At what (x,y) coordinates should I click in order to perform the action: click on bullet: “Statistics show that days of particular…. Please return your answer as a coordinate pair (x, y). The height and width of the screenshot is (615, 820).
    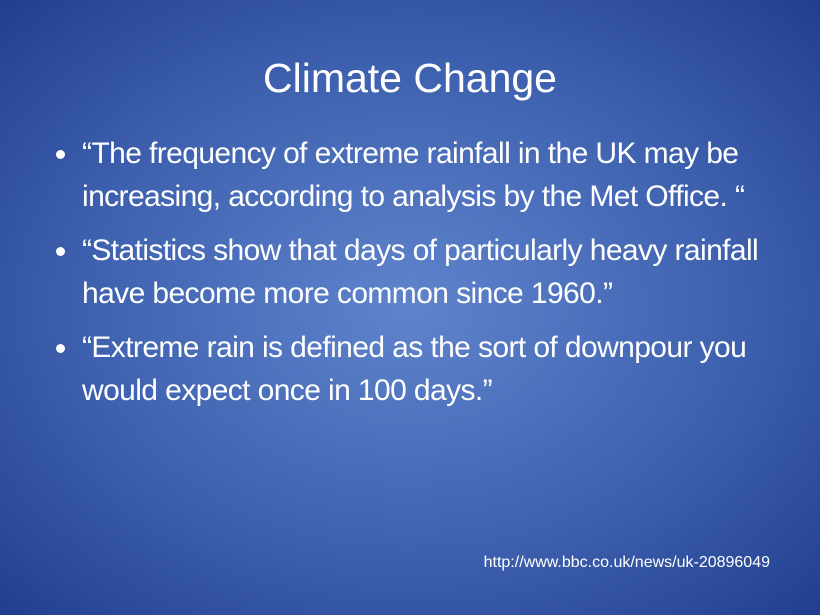
    Looking at the image, I should click on (415, 272).